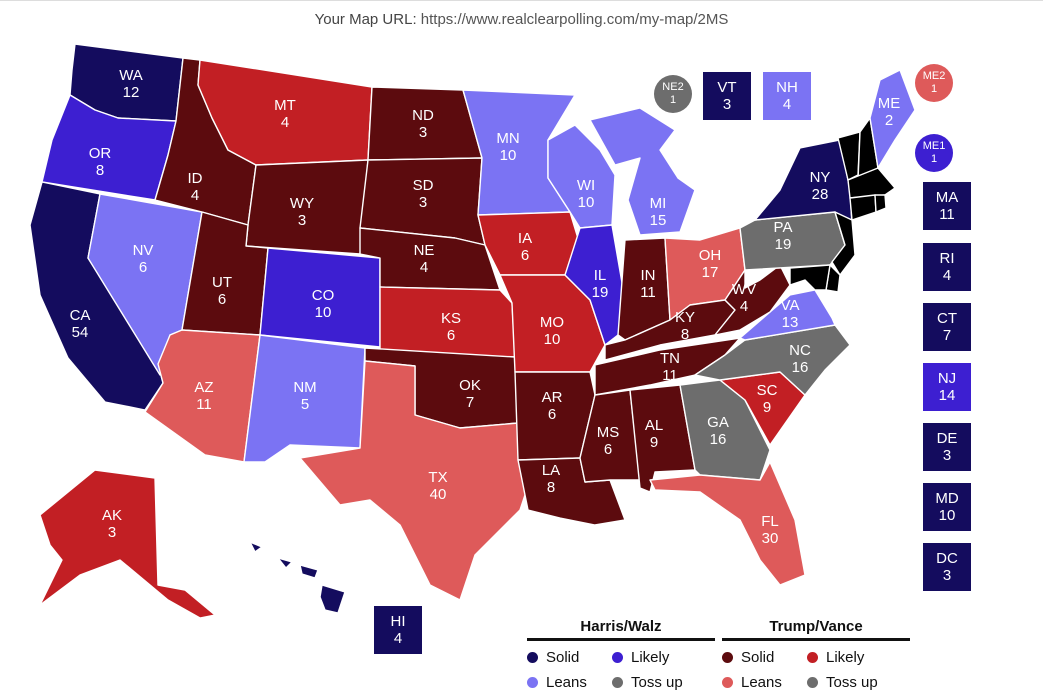 This screenshot has width=1043, height=691. What do you see at coordinates (398, 630) in the screenshot?
I see `state-box-hi: HI 4` at bounding box center [398, 630].